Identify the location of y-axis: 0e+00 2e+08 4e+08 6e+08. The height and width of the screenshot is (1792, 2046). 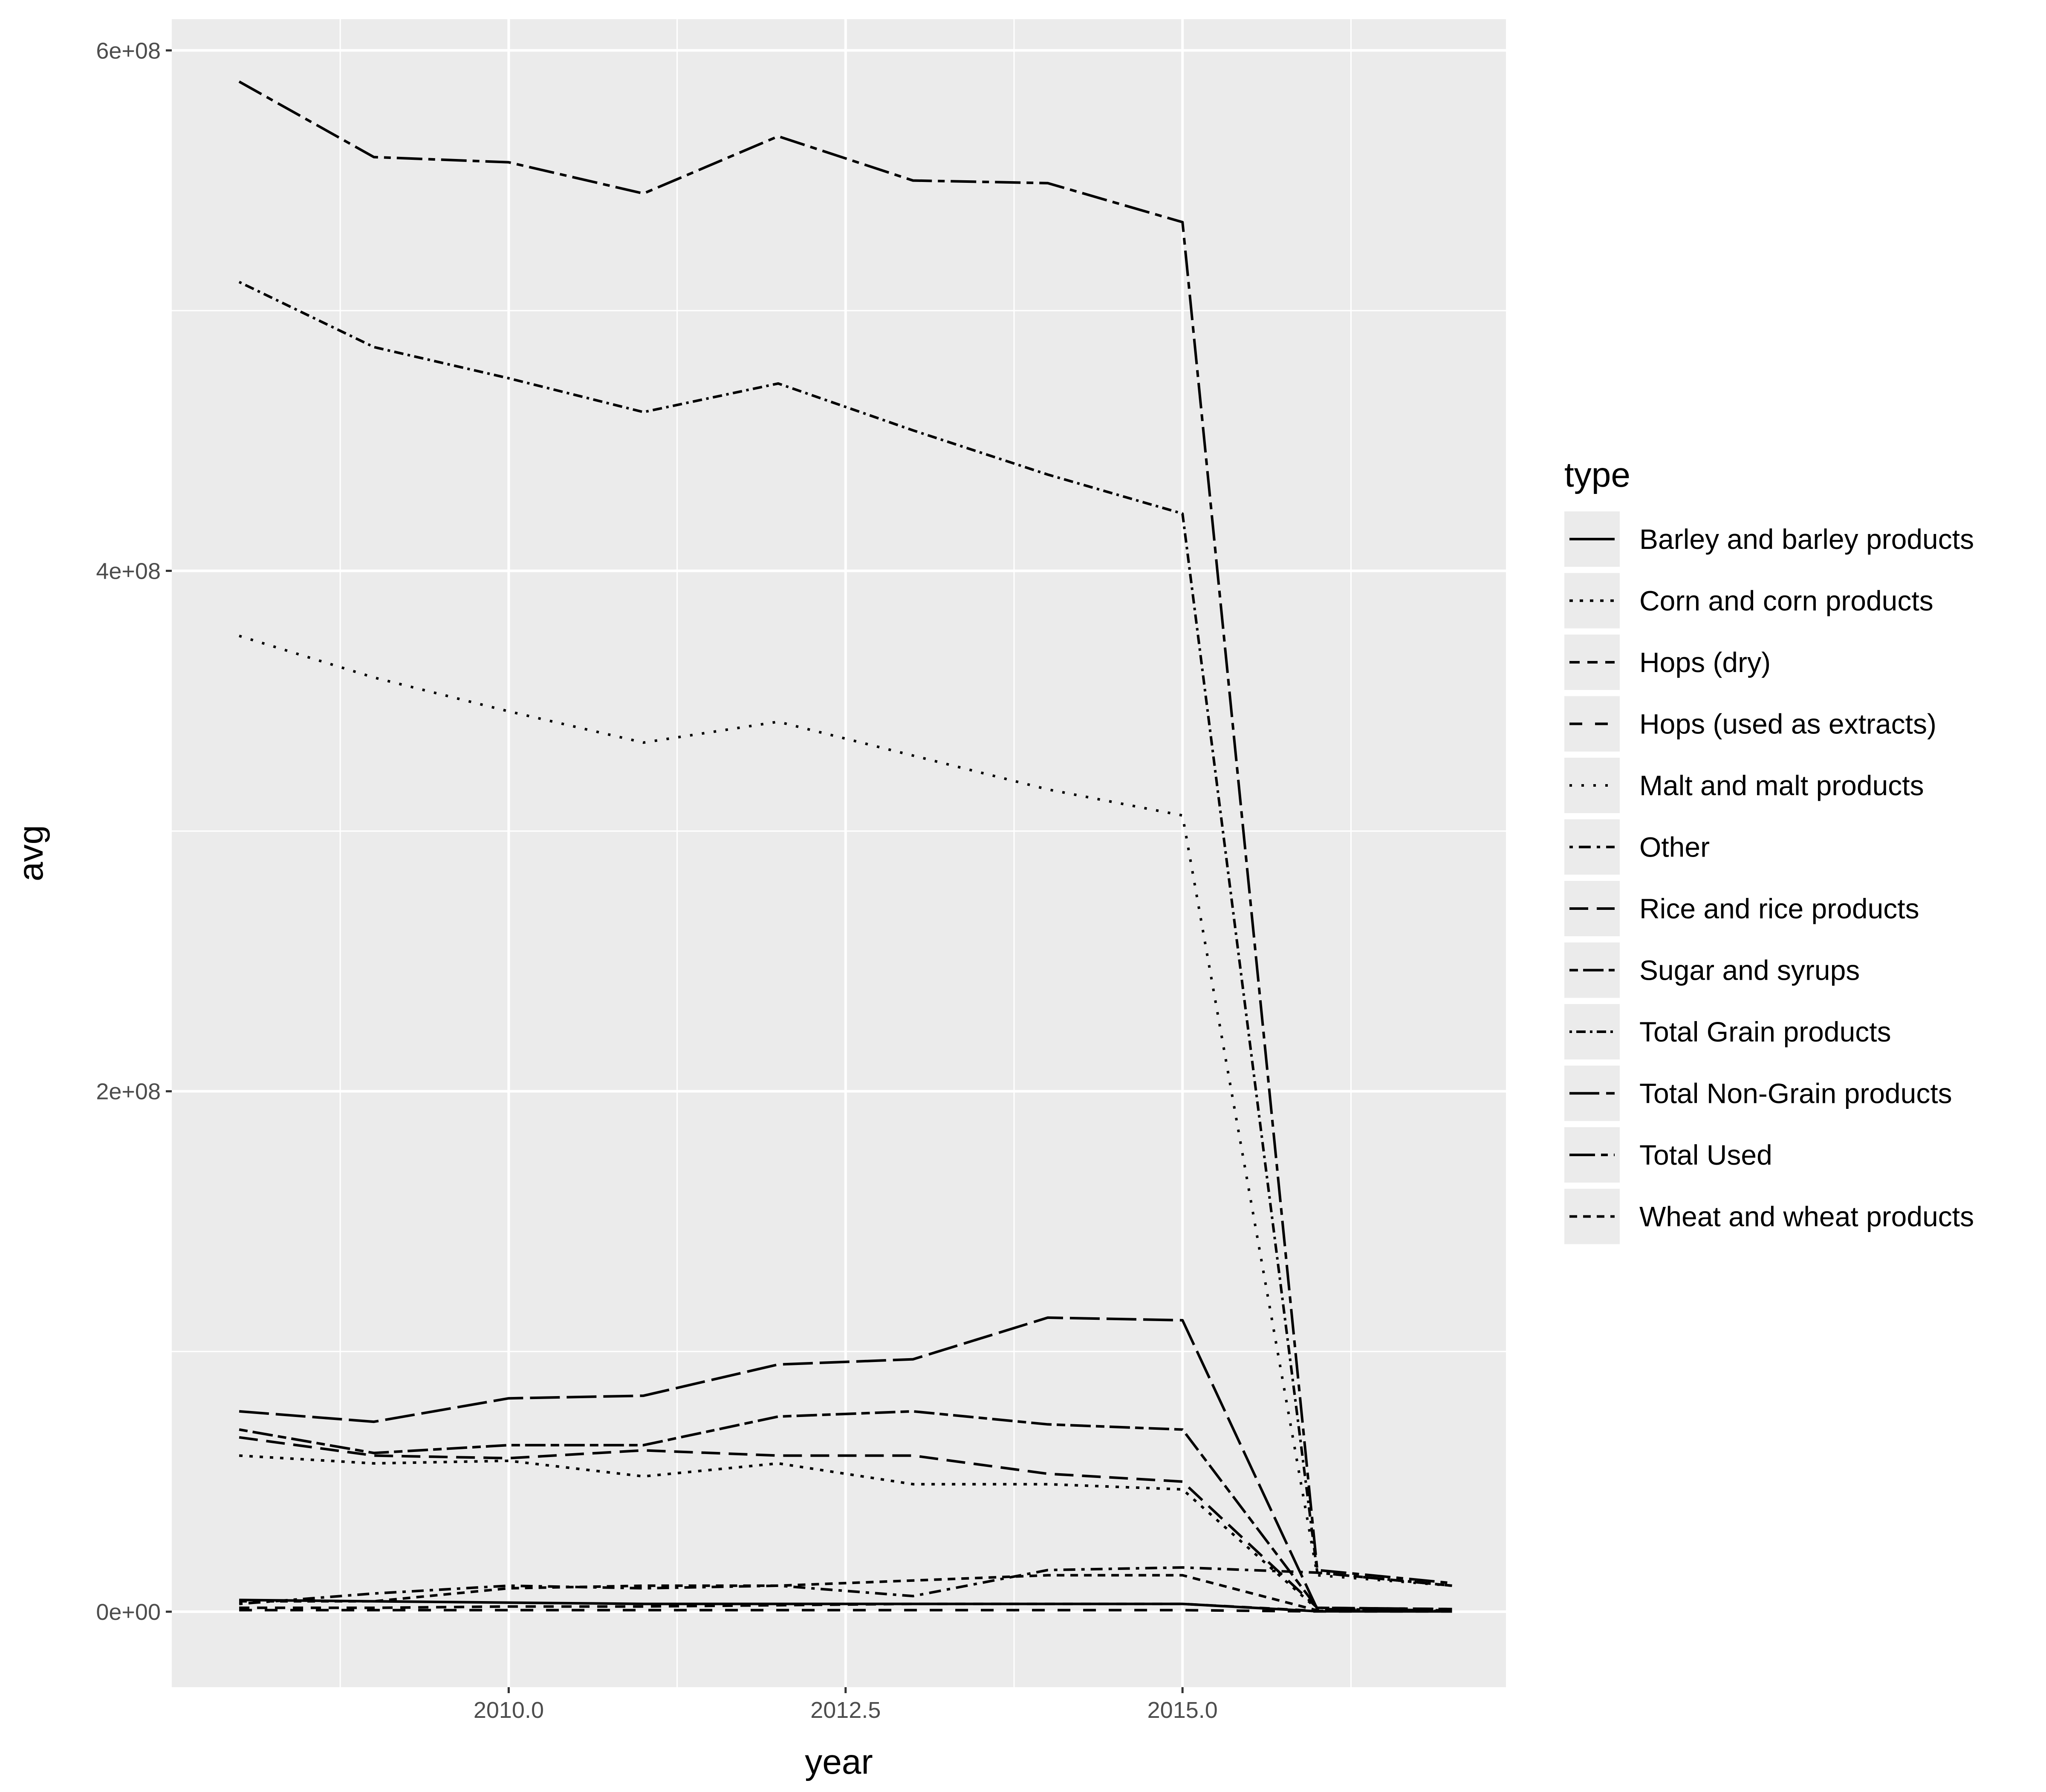
(134, 831).